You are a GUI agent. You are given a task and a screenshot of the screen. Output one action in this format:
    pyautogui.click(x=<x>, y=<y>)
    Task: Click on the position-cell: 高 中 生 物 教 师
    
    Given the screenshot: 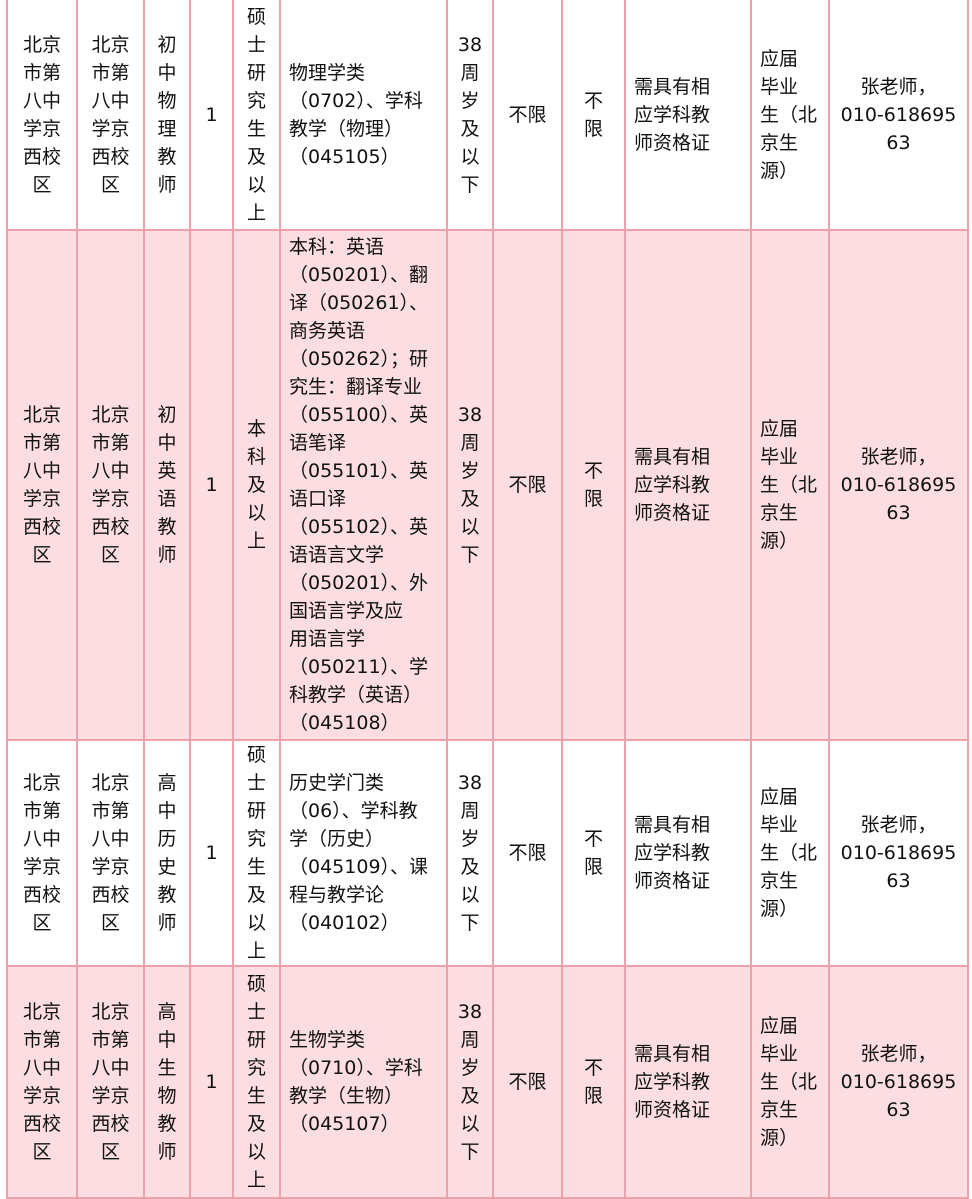 What is the action you would take?
    pyautogui.click(x=167, y=1082)
    